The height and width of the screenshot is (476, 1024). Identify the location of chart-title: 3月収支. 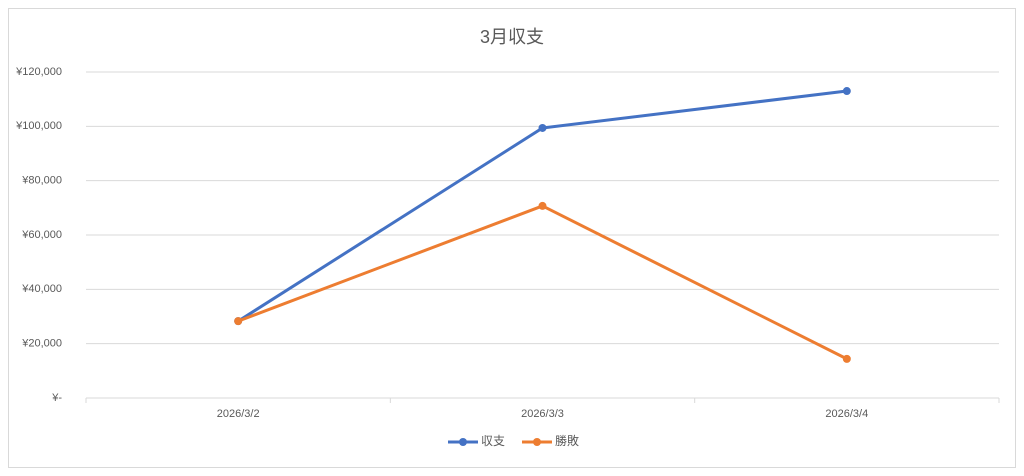
(512, 37).